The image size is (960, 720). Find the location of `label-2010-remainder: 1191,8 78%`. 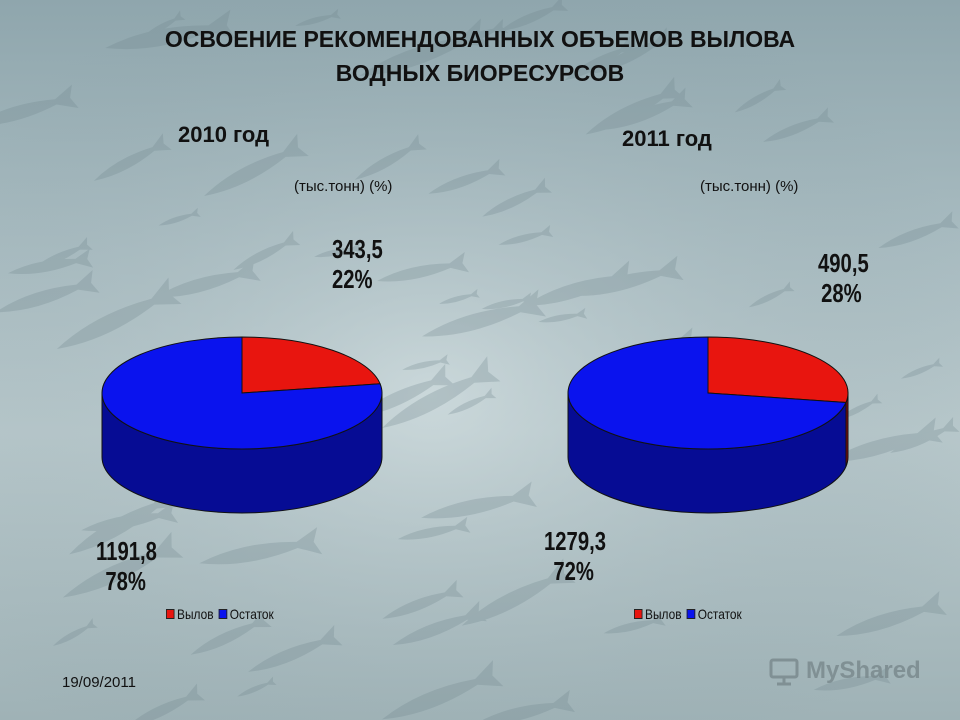

label-2010-remainder: 1191,8 78% is located at coordinates (126, 566).